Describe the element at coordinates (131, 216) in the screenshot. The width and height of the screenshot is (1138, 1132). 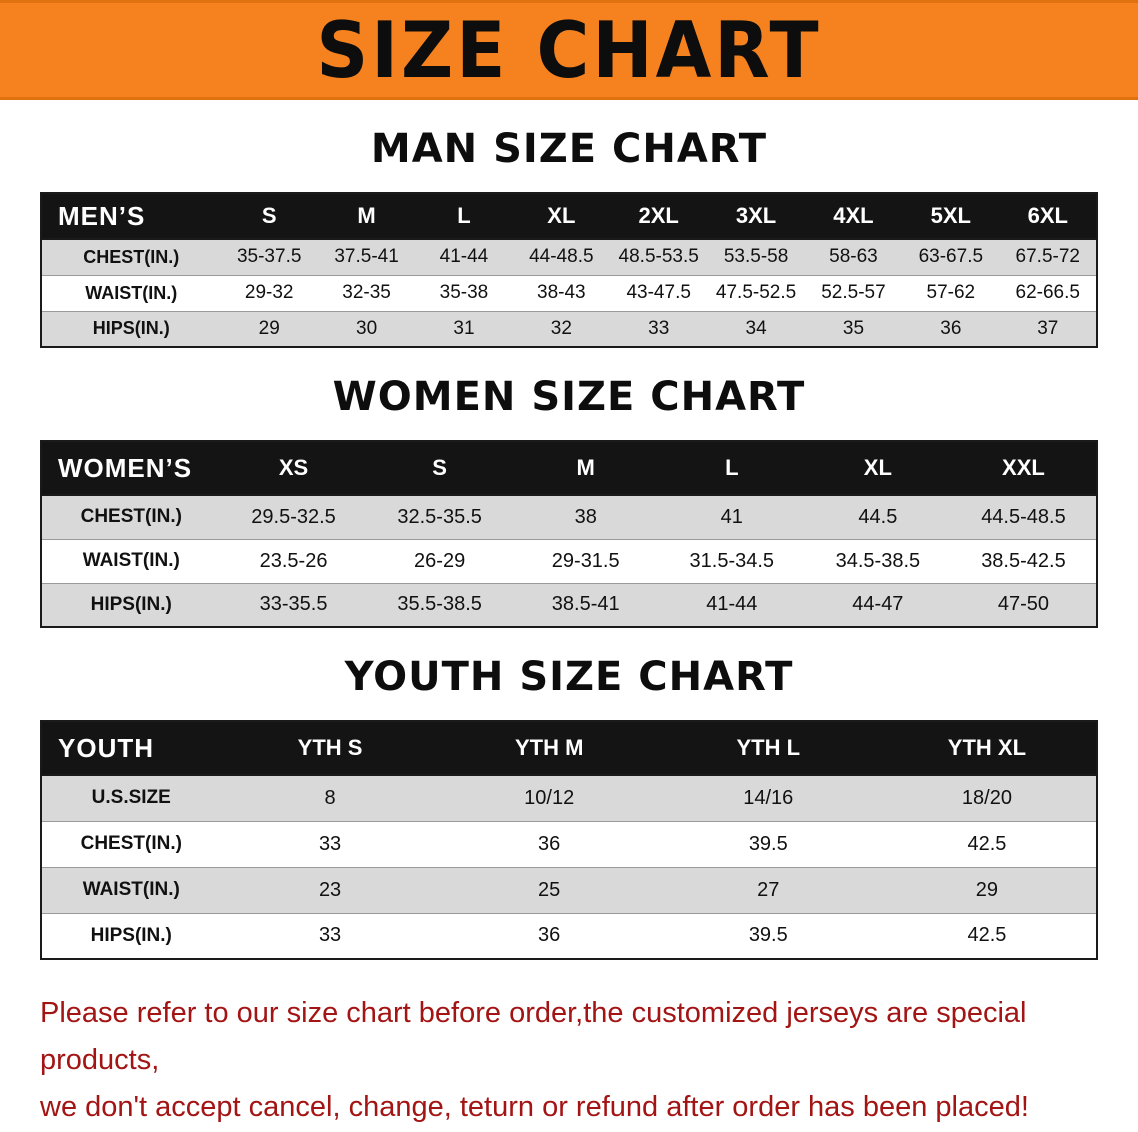
I see `table-group-label: MEN’S` at that location.